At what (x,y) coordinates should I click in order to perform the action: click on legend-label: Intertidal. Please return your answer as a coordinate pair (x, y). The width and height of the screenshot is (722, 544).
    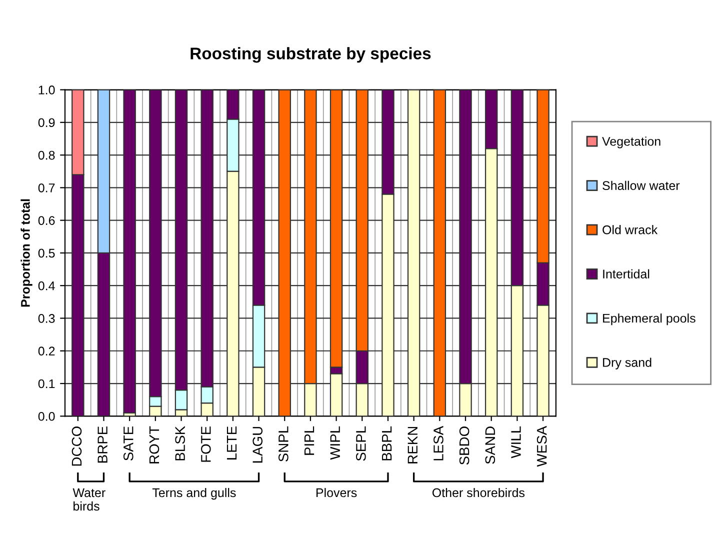
    Looking at the image, I should click on (626, 273).